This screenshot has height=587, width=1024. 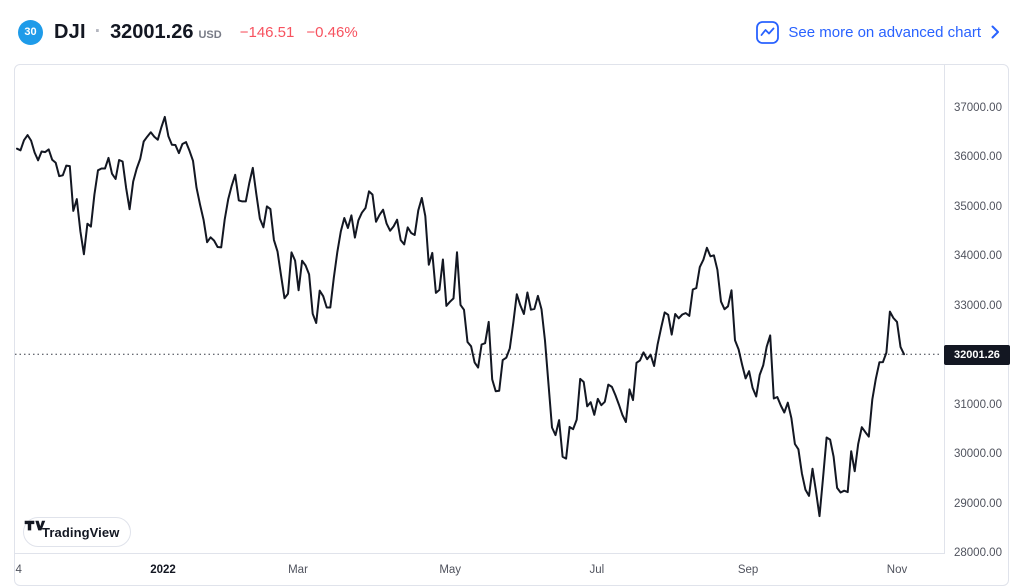 I want to click on y-axis-tick-label: 36000.00, so click(x=978, y=157).